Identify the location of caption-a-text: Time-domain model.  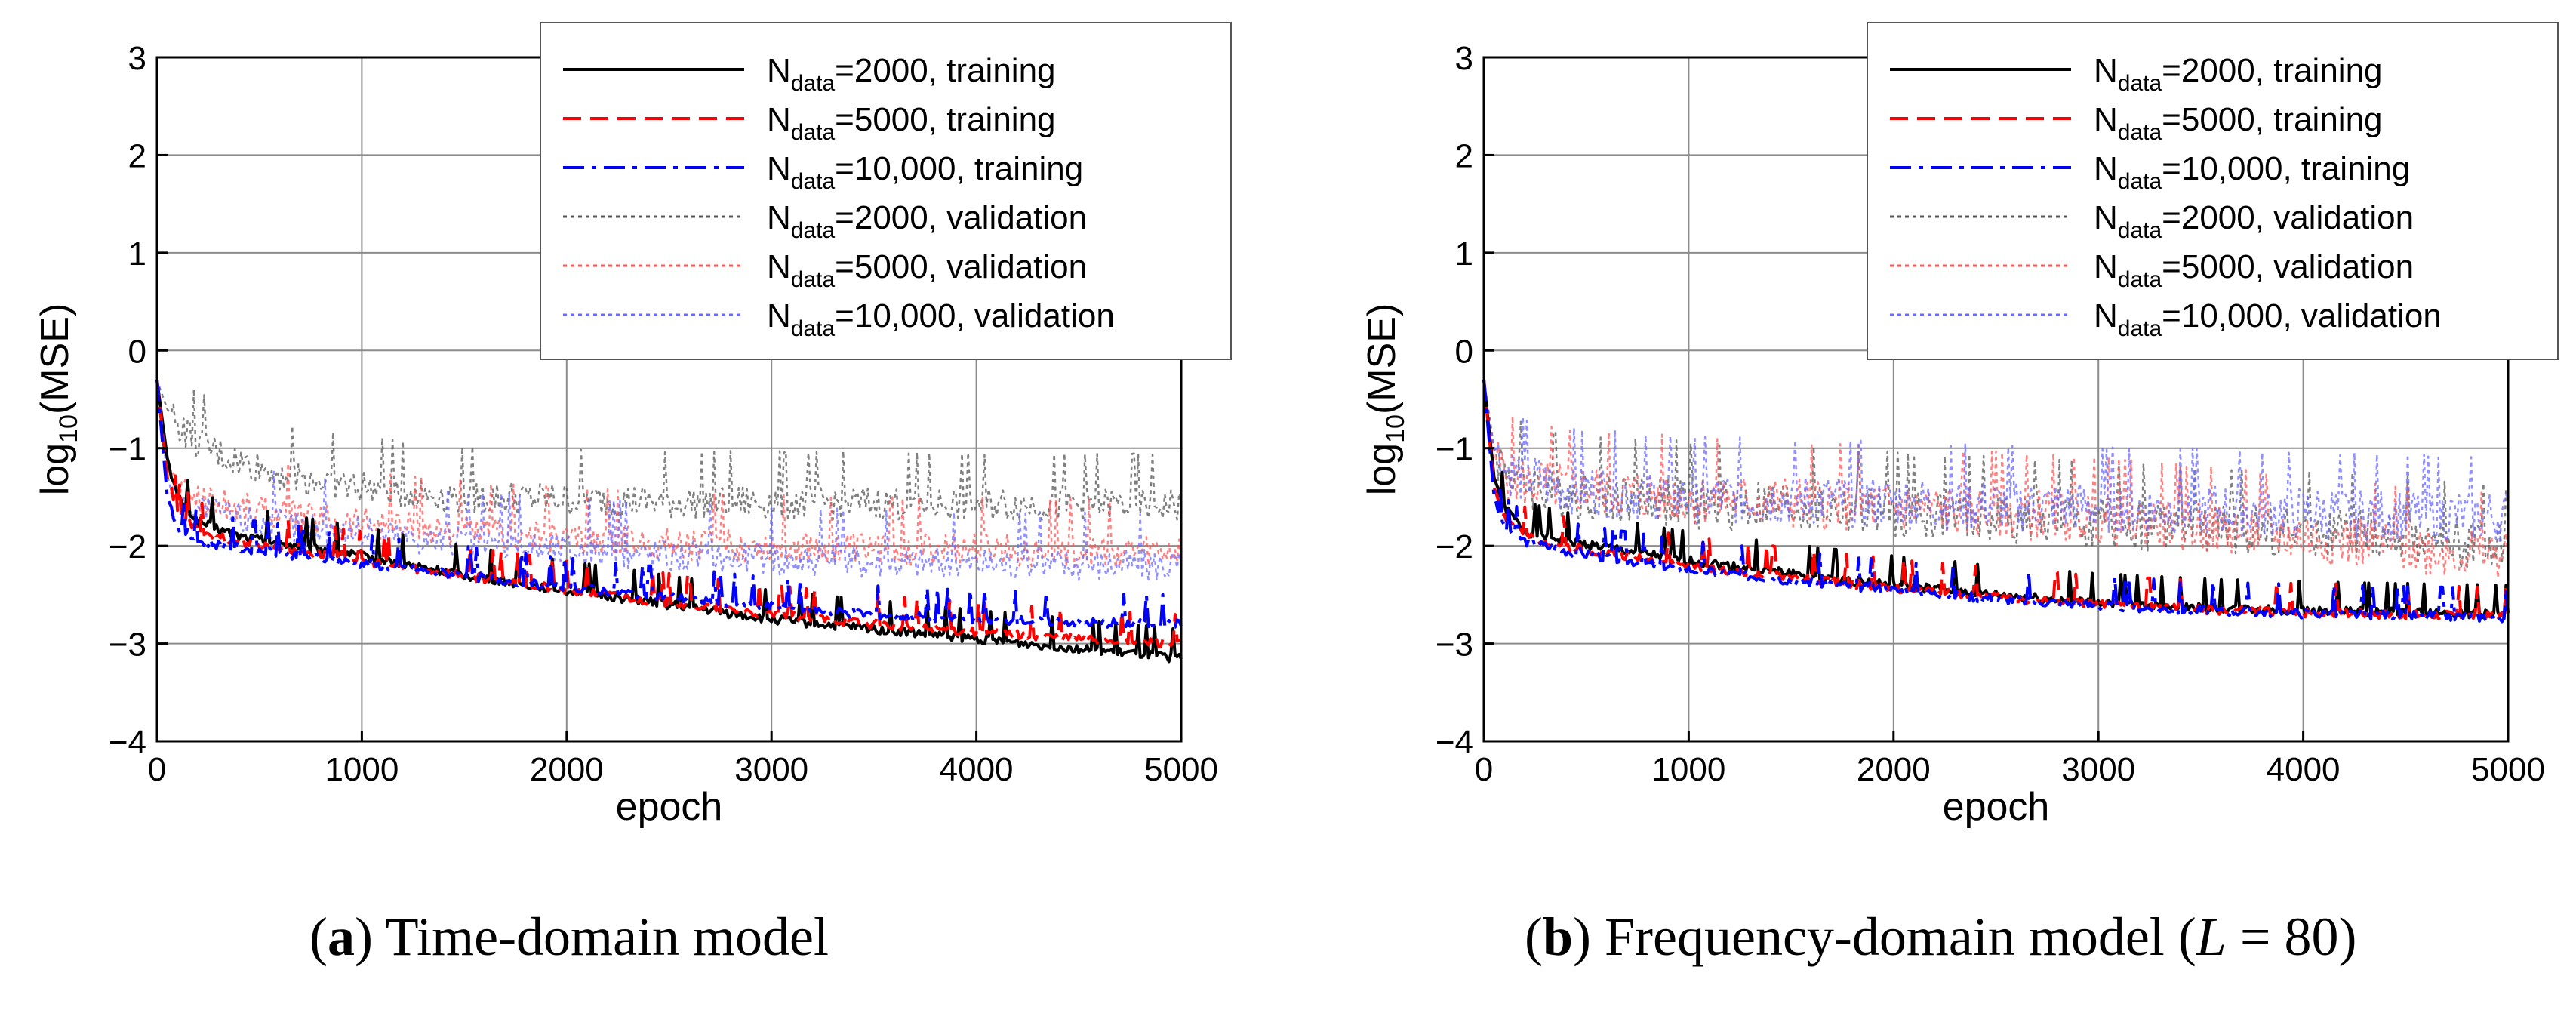
(600, 937).